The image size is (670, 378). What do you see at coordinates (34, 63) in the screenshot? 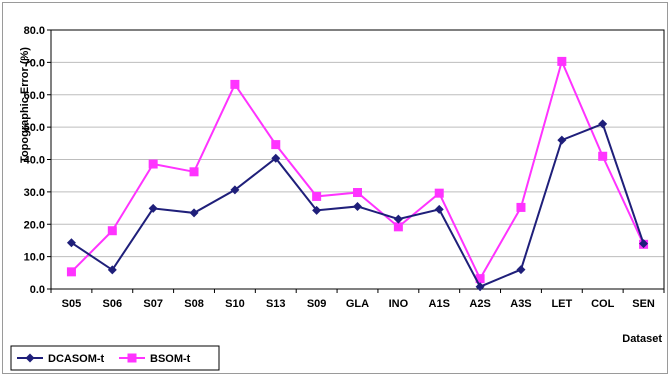
I see `y-tick-label: 70.0` at bounding box center [34, 63].